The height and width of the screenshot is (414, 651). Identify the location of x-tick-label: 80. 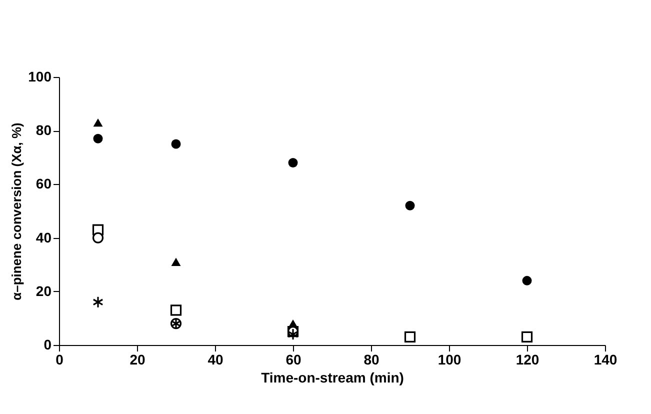
(372, 360).